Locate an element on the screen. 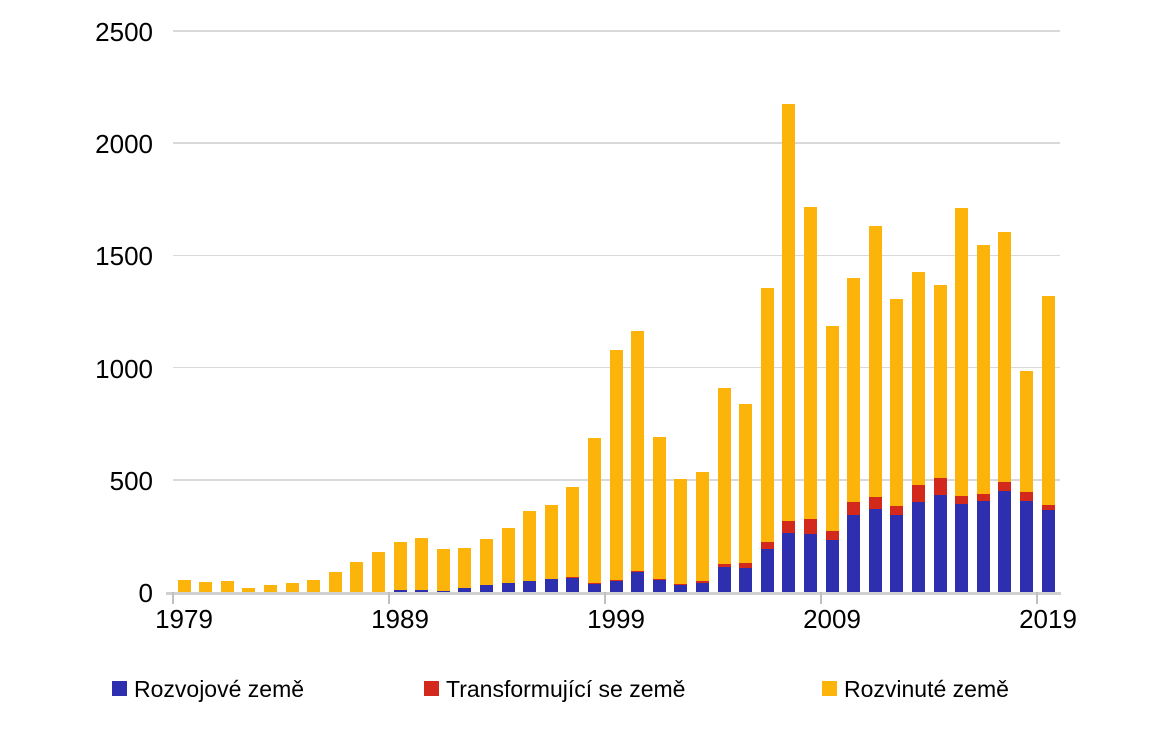 Image resolution: width=1152 pixels, height=730 pixels. bar-1999-developed-segment is located at coordinates (616, 464).